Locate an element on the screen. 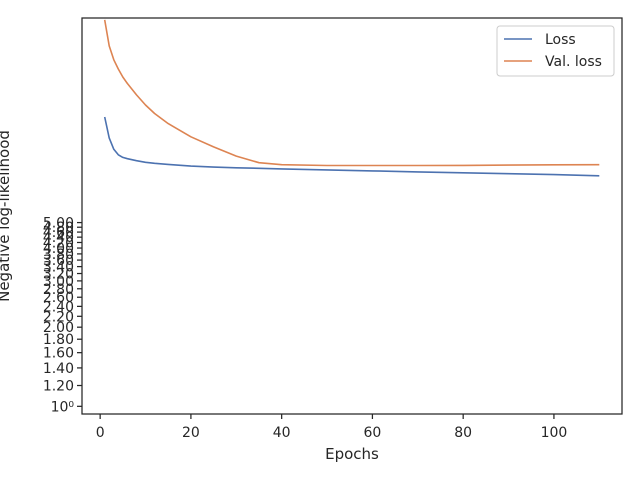  x-tick-label: 80 is located at coordinates (463, 433).